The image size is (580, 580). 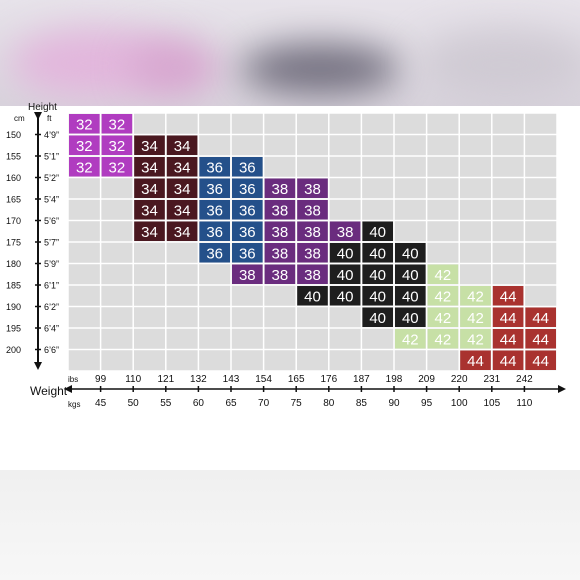 I want to click on kgs-tick-label: 55, so click(x=166, y=403).